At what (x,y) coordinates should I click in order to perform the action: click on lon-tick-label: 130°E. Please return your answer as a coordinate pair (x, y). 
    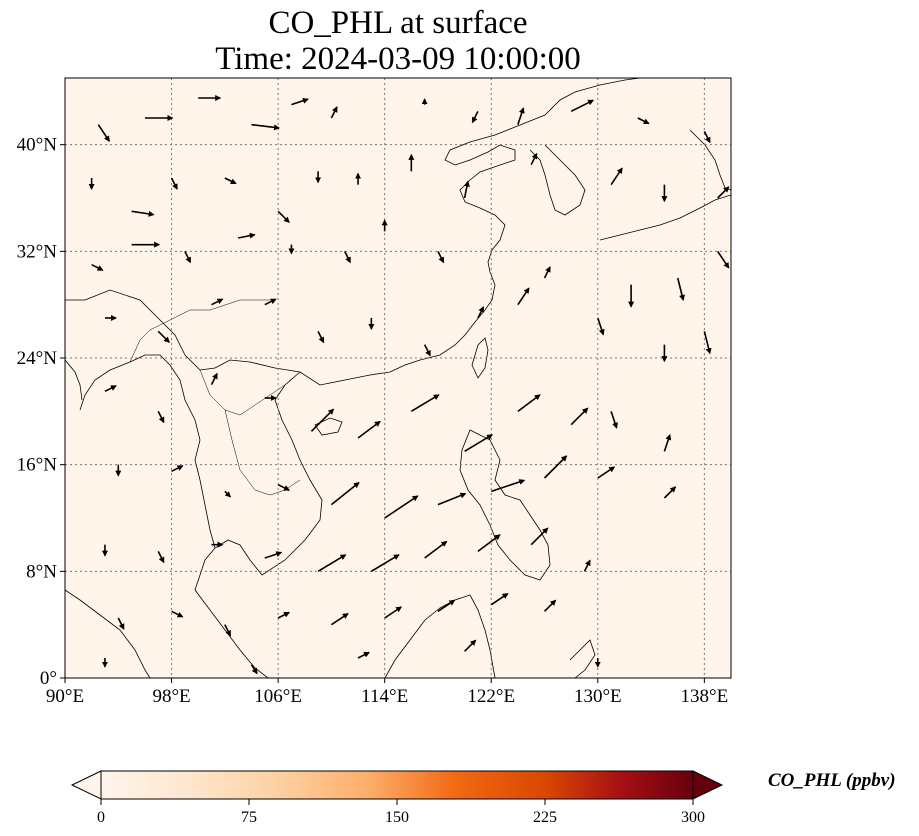
    Looking at the image, I should click on (598, 696).